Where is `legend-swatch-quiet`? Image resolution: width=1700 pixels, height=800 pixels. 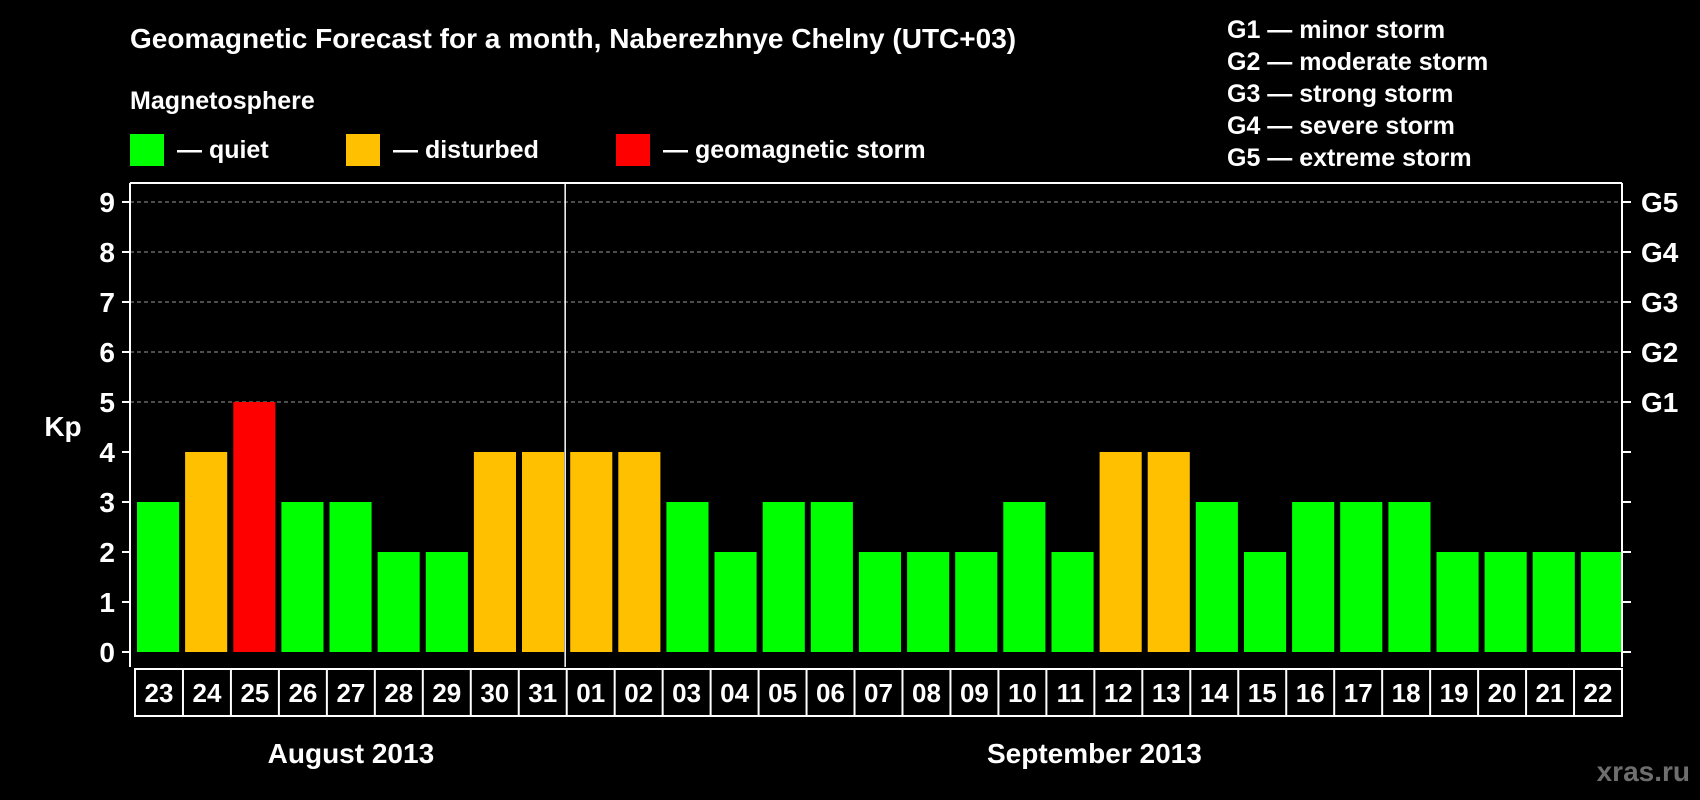 legend-swatch-quiet is located at coordinates (147, 150).